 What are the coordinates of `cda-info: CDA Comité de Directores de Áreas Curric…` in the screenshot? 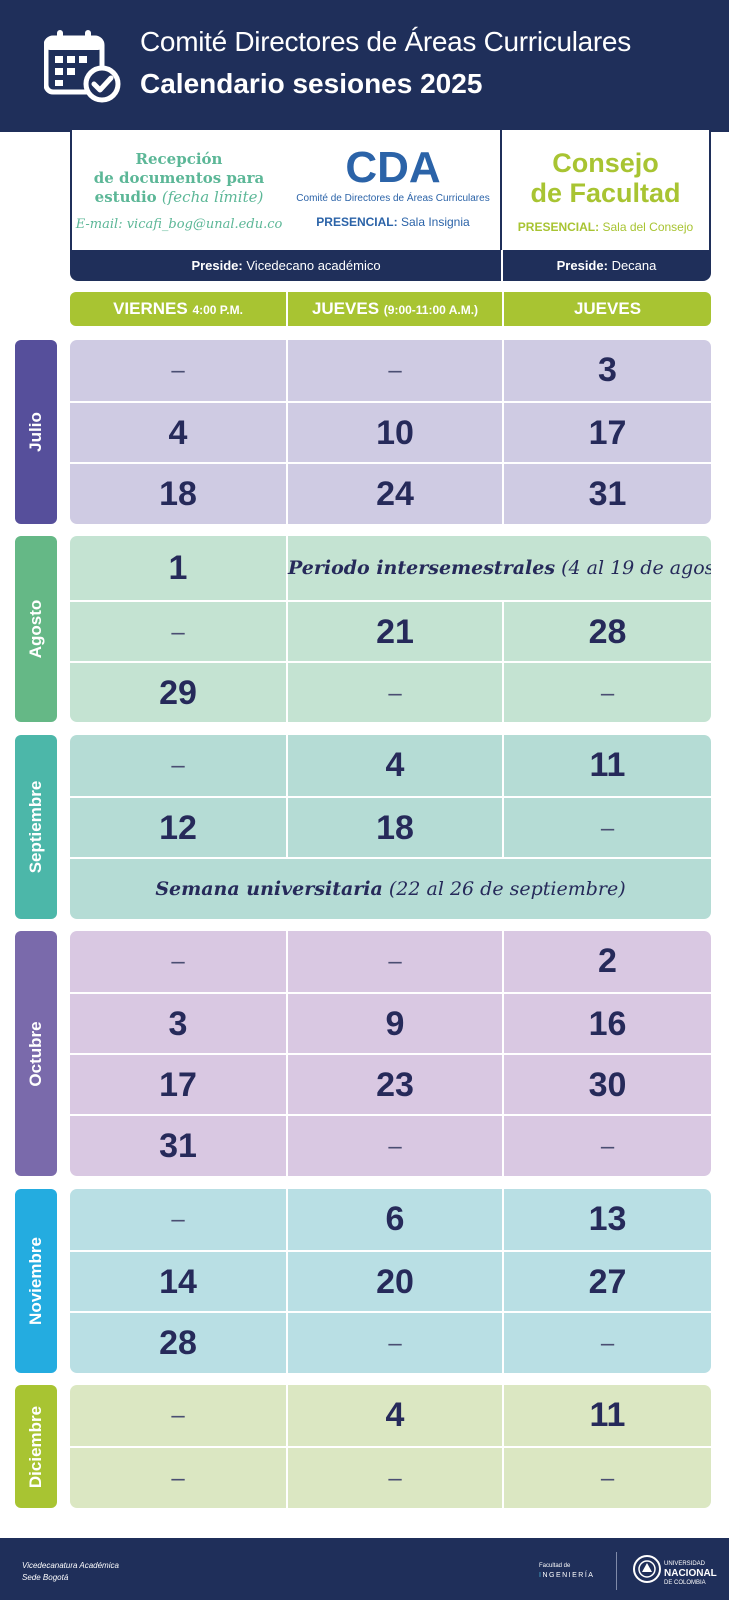 It's located at (394, 190).